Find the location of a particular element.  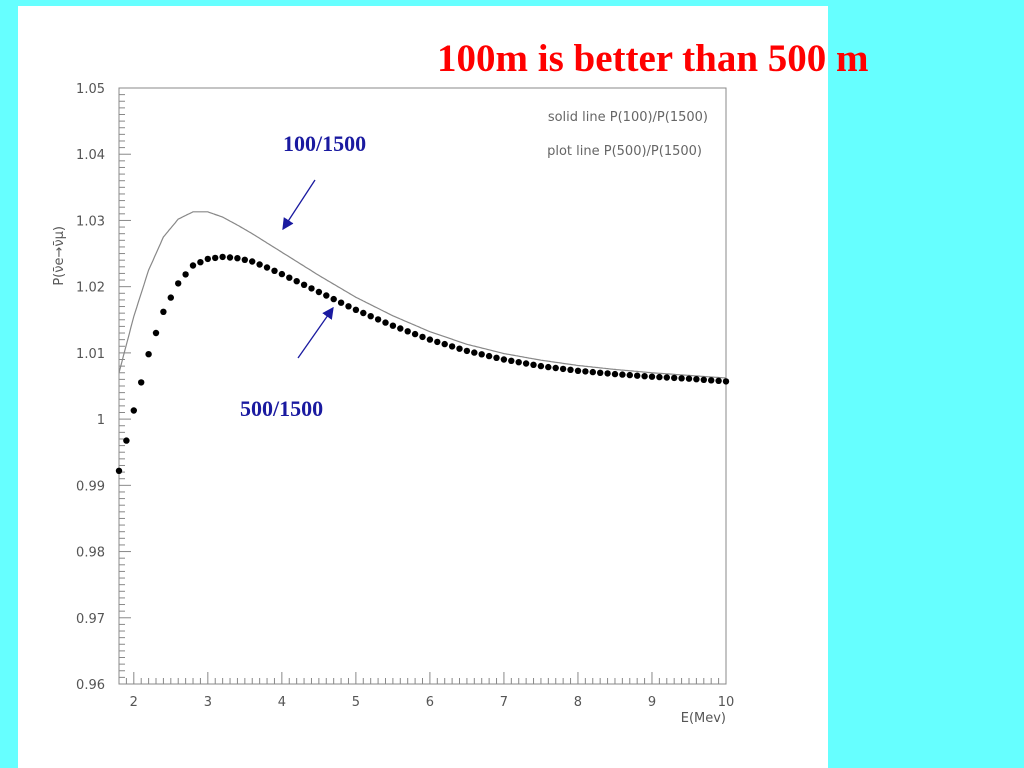

legend-dotted: plot line P(500)/P(1500) is located at coordinates (624, 151).